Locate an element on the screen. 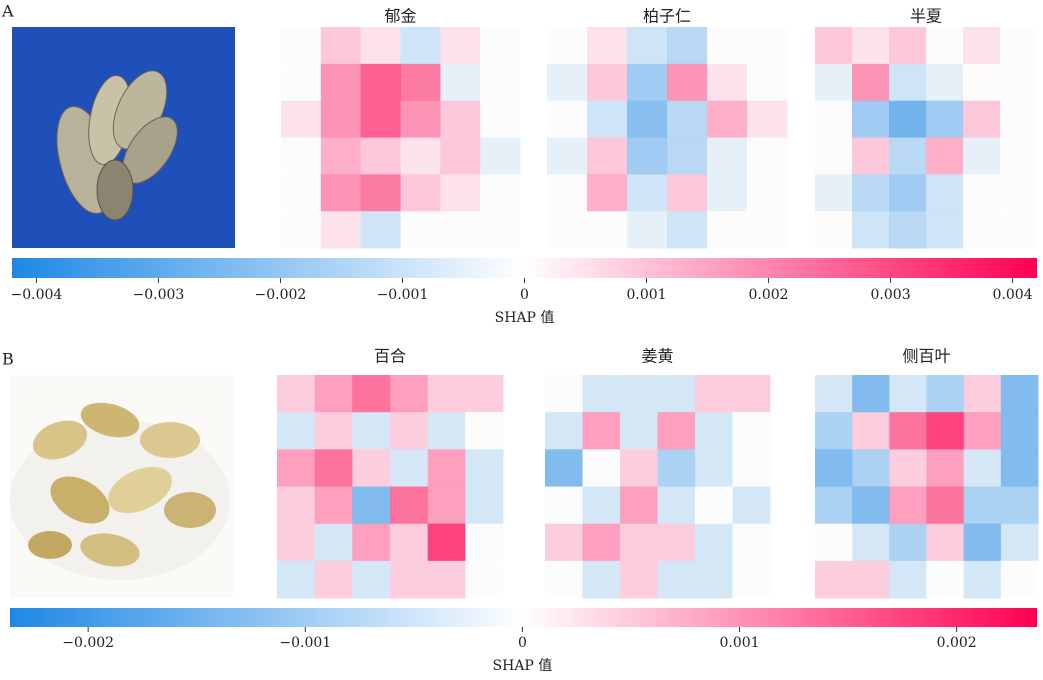 Image resolution: width=1043 pixels, height=680 pixels. photo-a is located at coordinates (123, 137).